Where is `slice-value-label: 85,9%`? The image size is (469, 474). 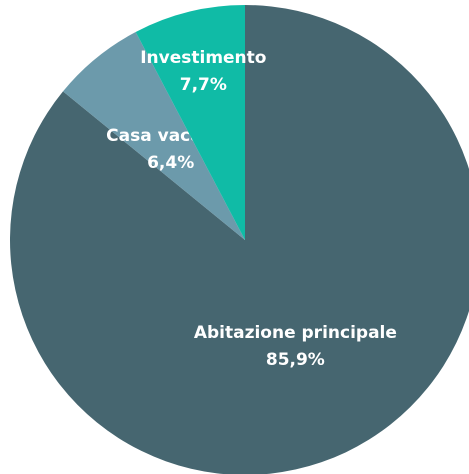
slice-value-label: 85,9% is located at coordinates (295, 360).